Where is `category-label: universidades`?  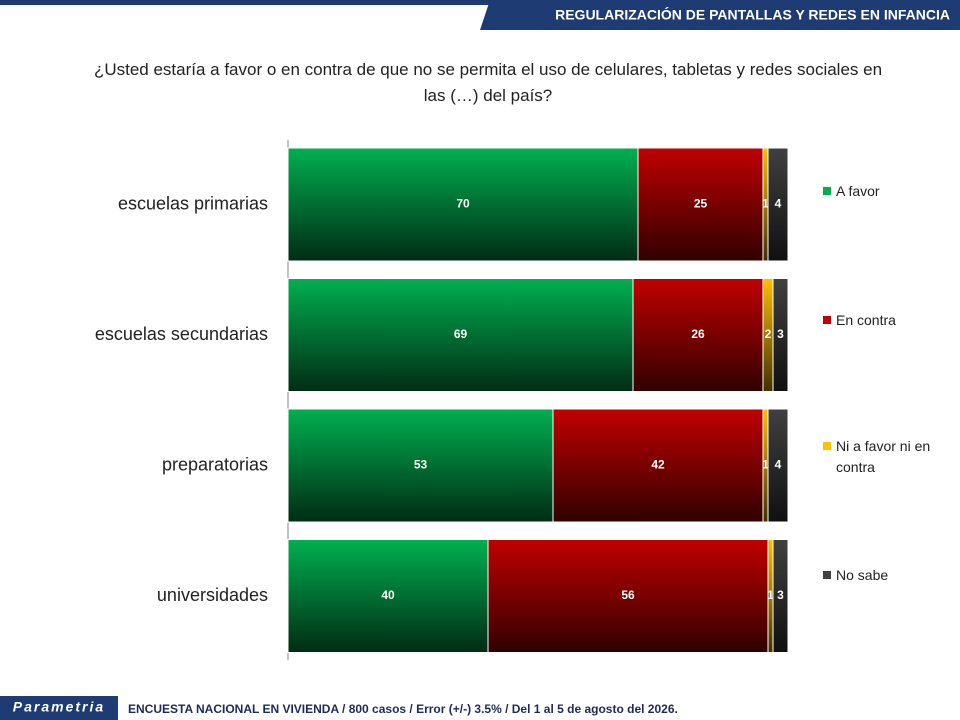 category-label: universidades is located at coordinates (212, 595).